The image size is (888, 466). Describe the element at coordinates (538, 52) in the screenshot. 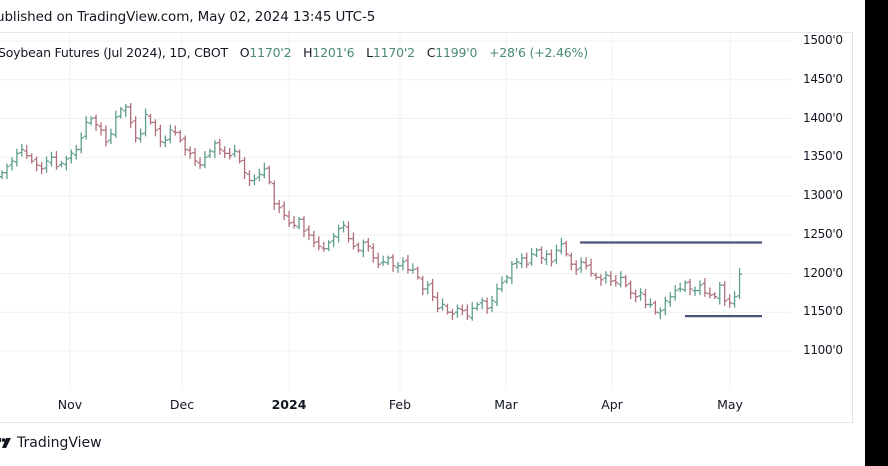

I see `change-value: +28'6 (+2.46%)` at that location.